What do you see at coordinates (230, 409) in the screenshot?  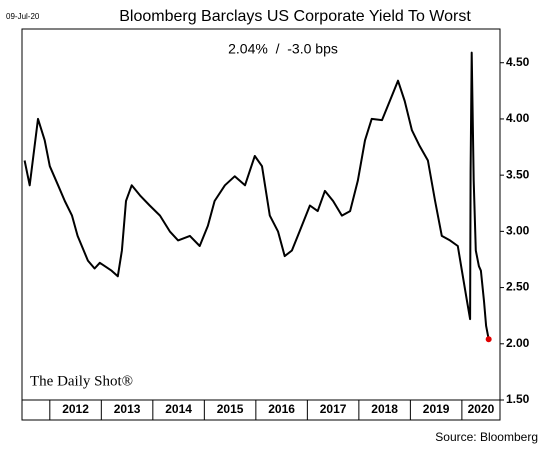 I see `x-tick-label: 2015` at bounding box center [230, 409].